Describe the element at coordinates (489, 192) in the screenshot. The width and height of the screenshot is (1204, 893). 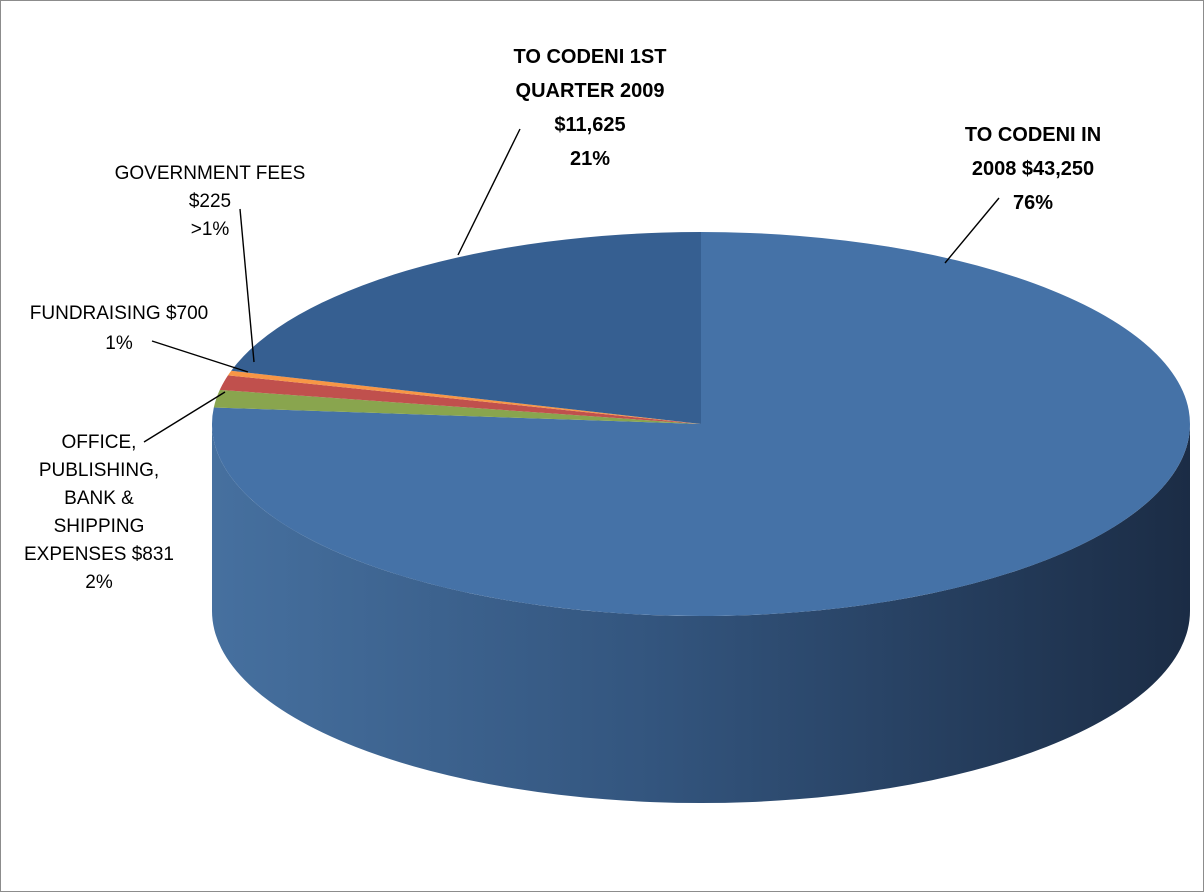
I see `leader-line-codeni-q1-2009` at that location.